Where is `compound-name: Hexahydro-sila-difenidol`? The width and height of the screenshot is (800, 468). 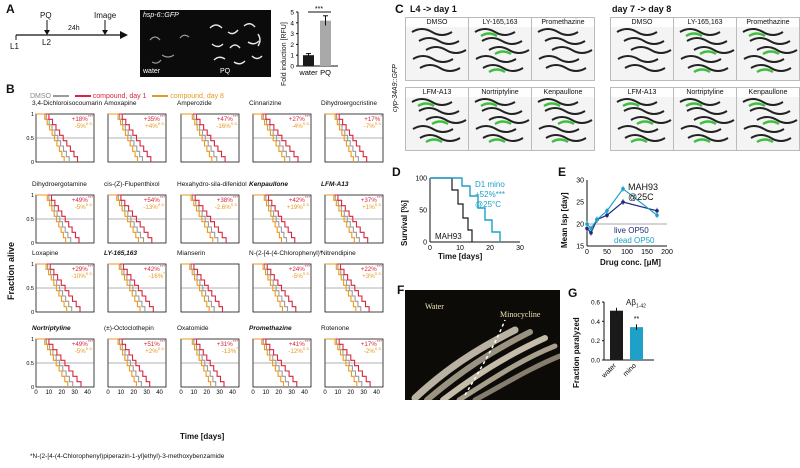 compound-name: Hexahydro-sila-difenidol is located at coordinates (212, 184).